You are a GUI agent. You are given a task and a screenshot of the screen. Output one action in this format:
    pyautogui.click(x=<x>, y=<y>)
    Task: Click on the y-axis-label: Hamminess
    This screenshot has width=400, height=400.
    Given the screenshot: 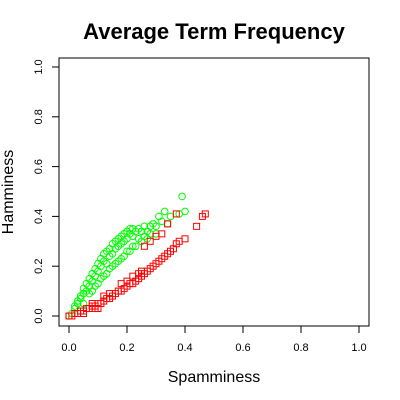 What is the action you would take?
    pyautogui.click(x=8, y=192)
    